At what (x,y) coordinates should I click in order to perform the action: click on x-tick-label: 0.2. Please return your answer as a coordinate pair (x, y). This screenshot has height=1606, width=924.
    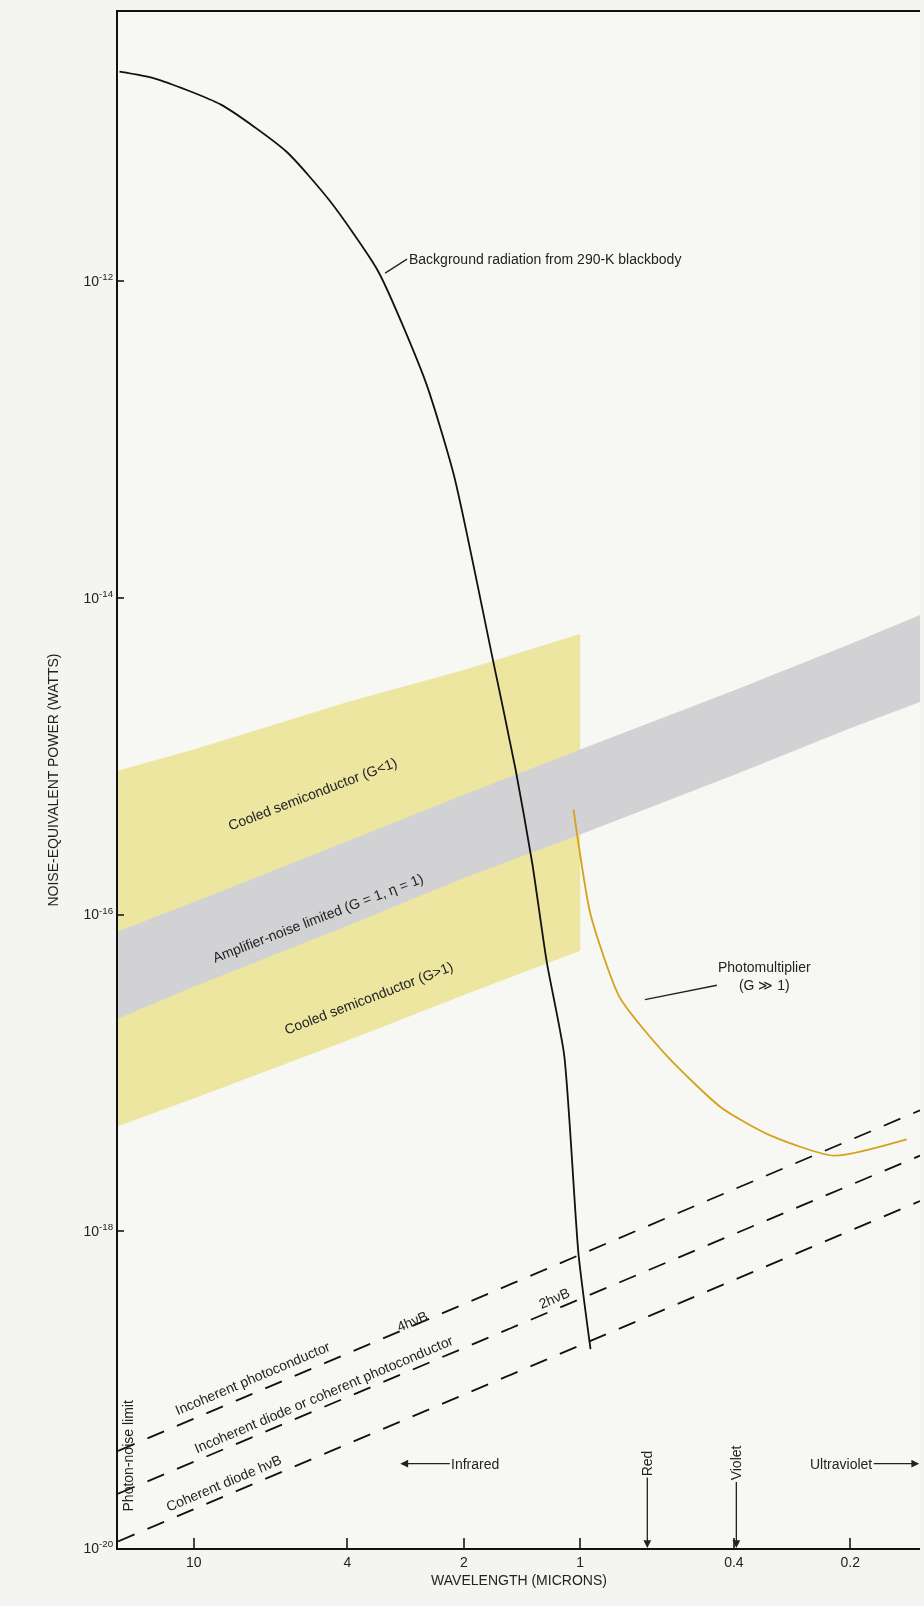
    Looking at the image, I should click on (850, 1561).